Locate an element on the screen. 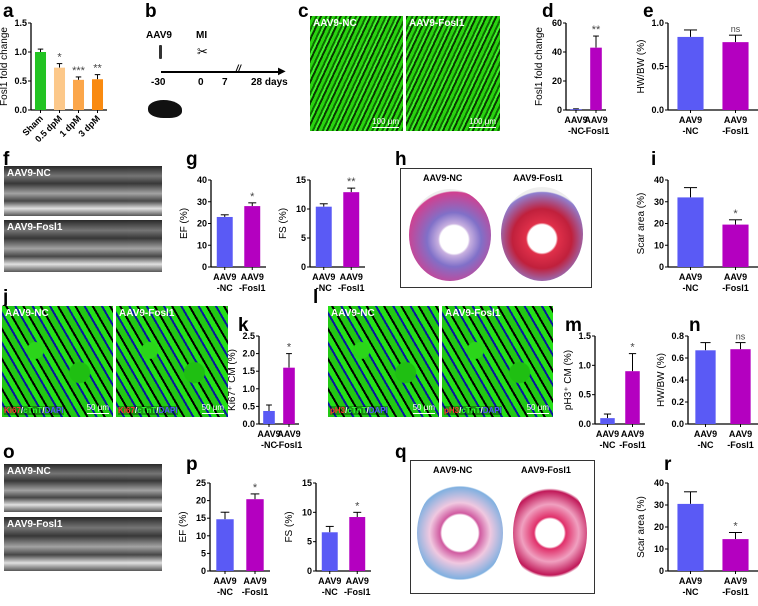 The width and height of the screenshot is (758, 606). panel-label-j: j is located at coordinates (6, 297).